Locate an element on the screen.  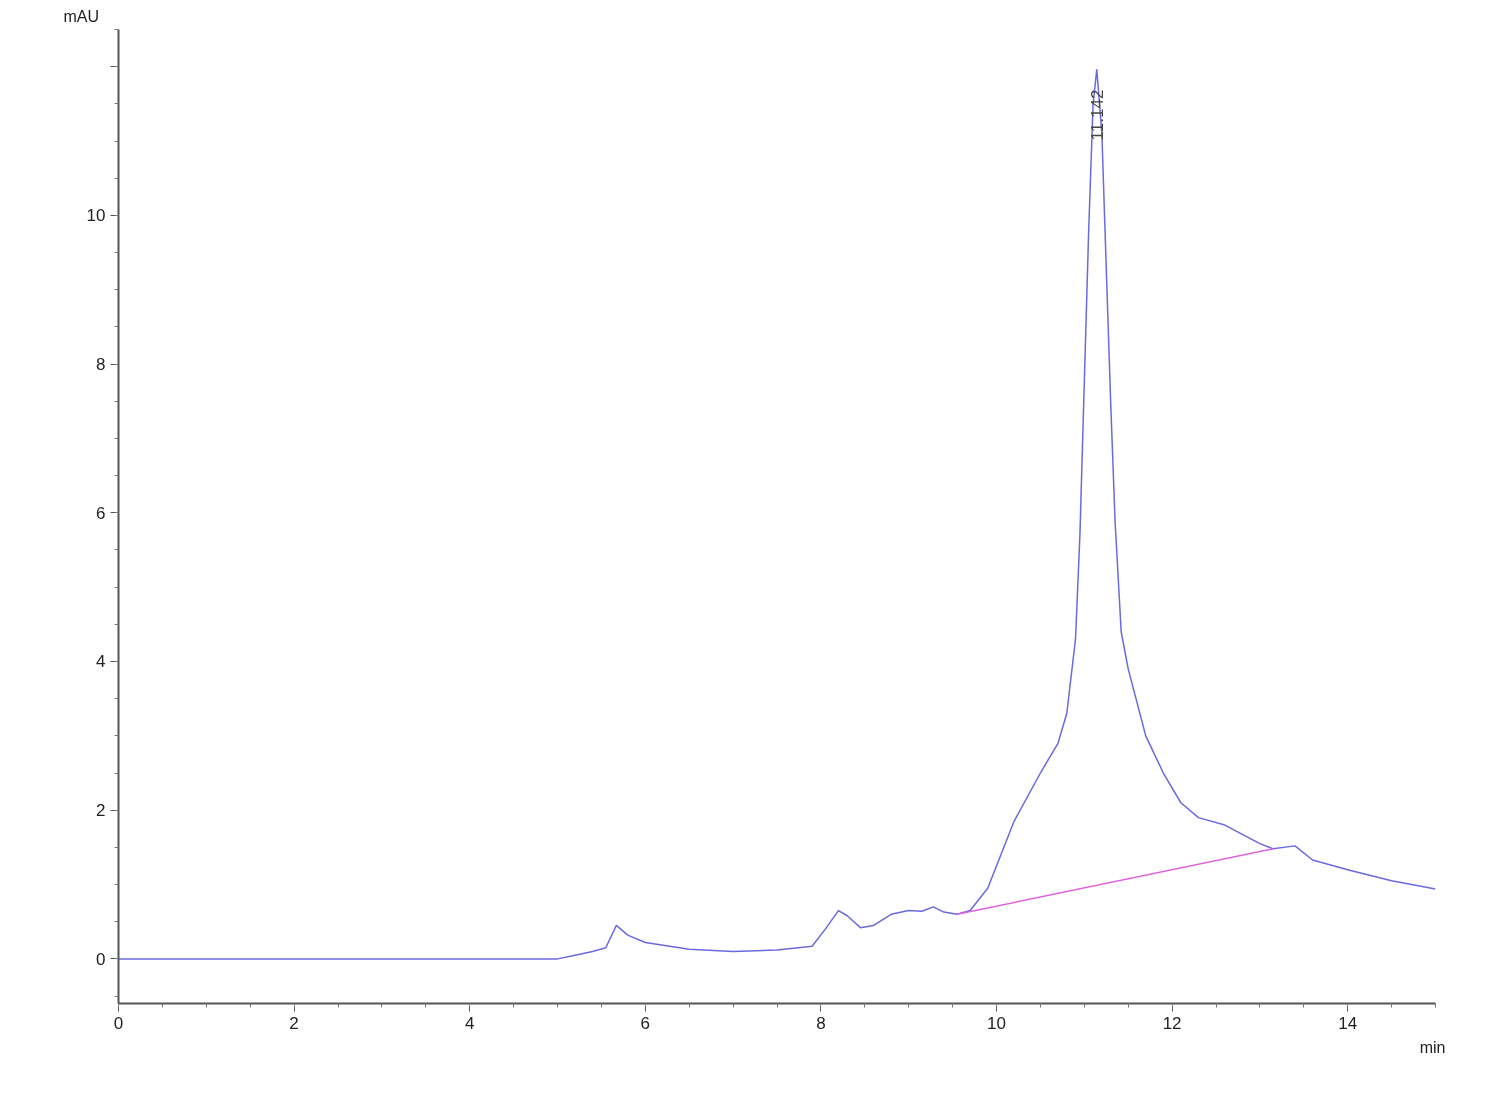
annotation: 11.142 is located at coordinates (1097, 115).